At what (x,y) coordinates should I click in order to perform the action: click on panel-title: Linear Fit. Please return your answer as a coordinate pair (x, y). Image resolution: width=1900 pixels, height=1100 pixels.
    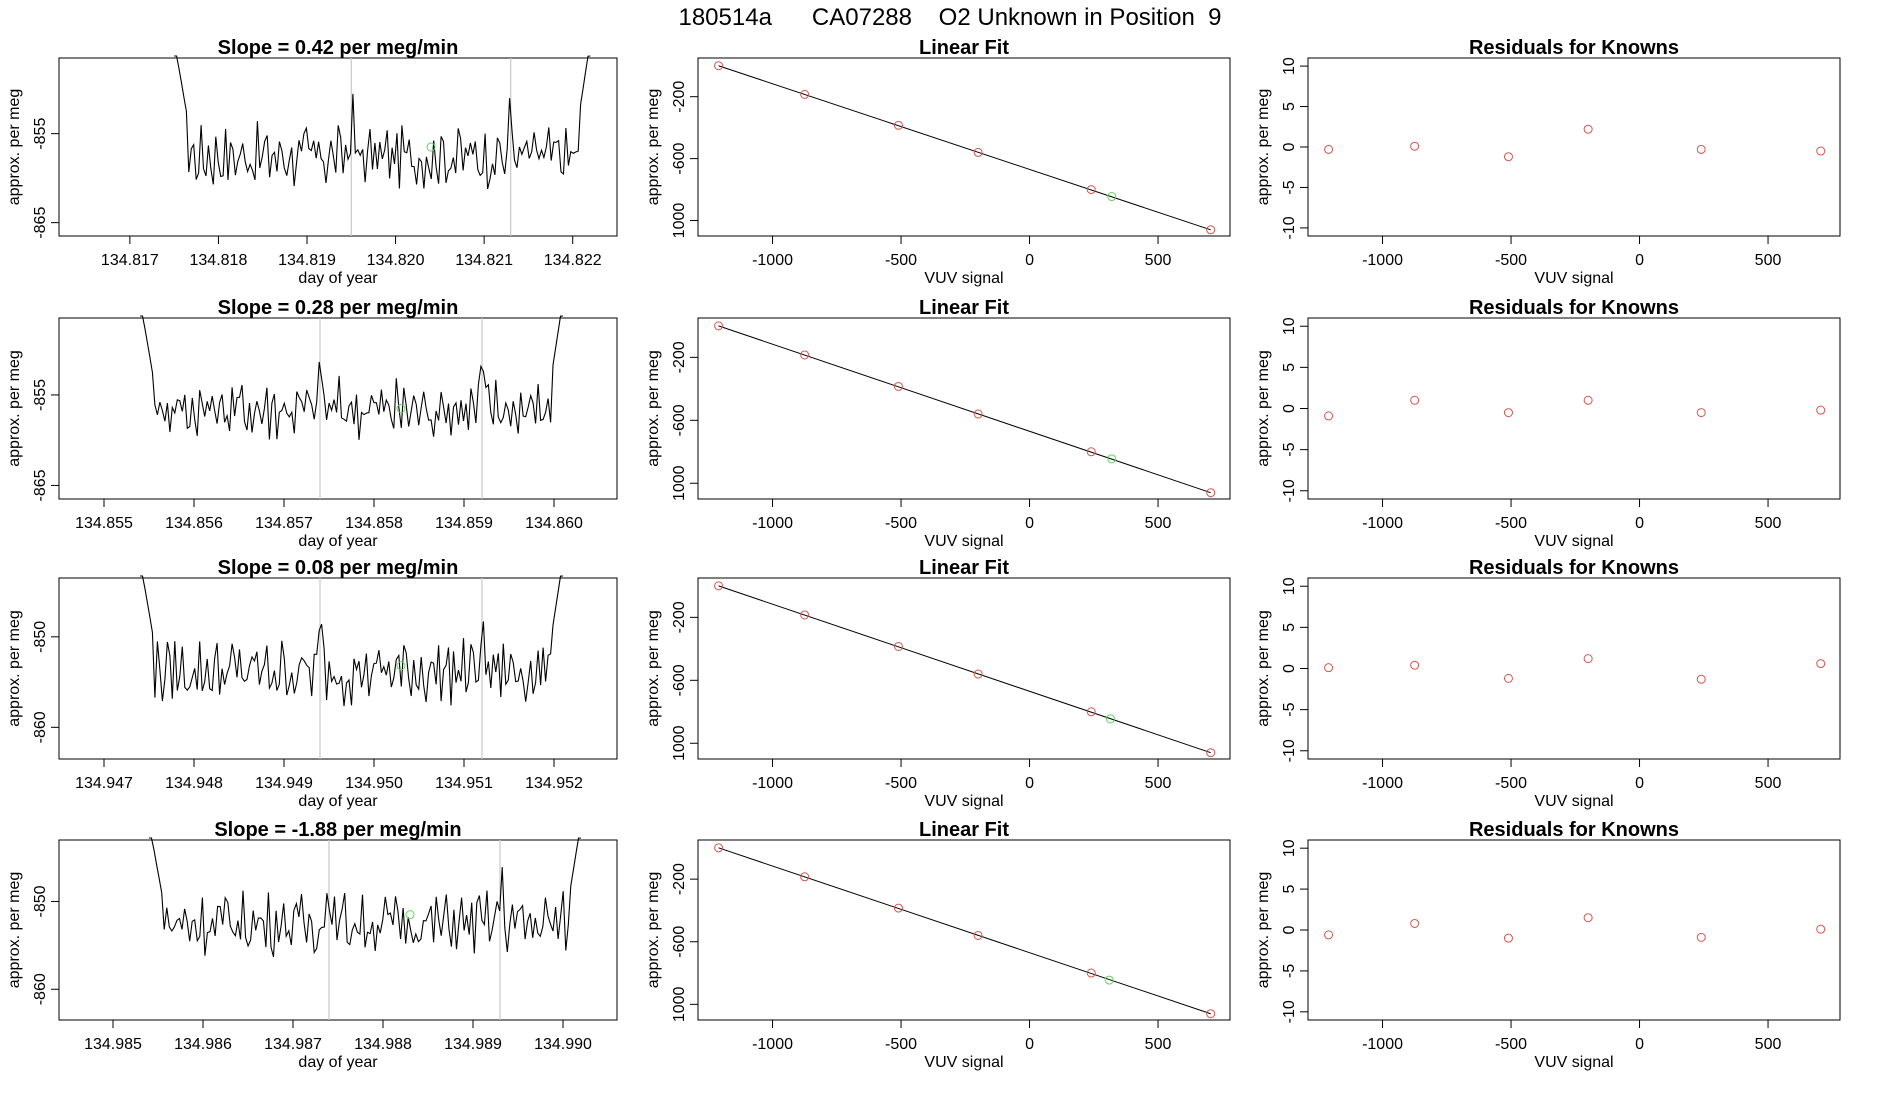
    Looking at the image, I should click on (964, 830).